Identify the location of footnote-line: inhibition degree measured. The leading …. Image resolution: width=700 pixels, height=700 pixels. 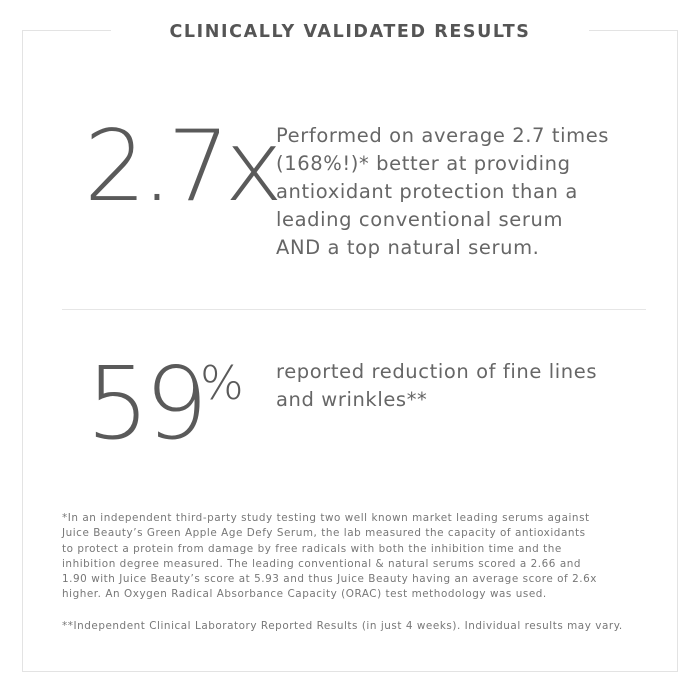
(322, 563).